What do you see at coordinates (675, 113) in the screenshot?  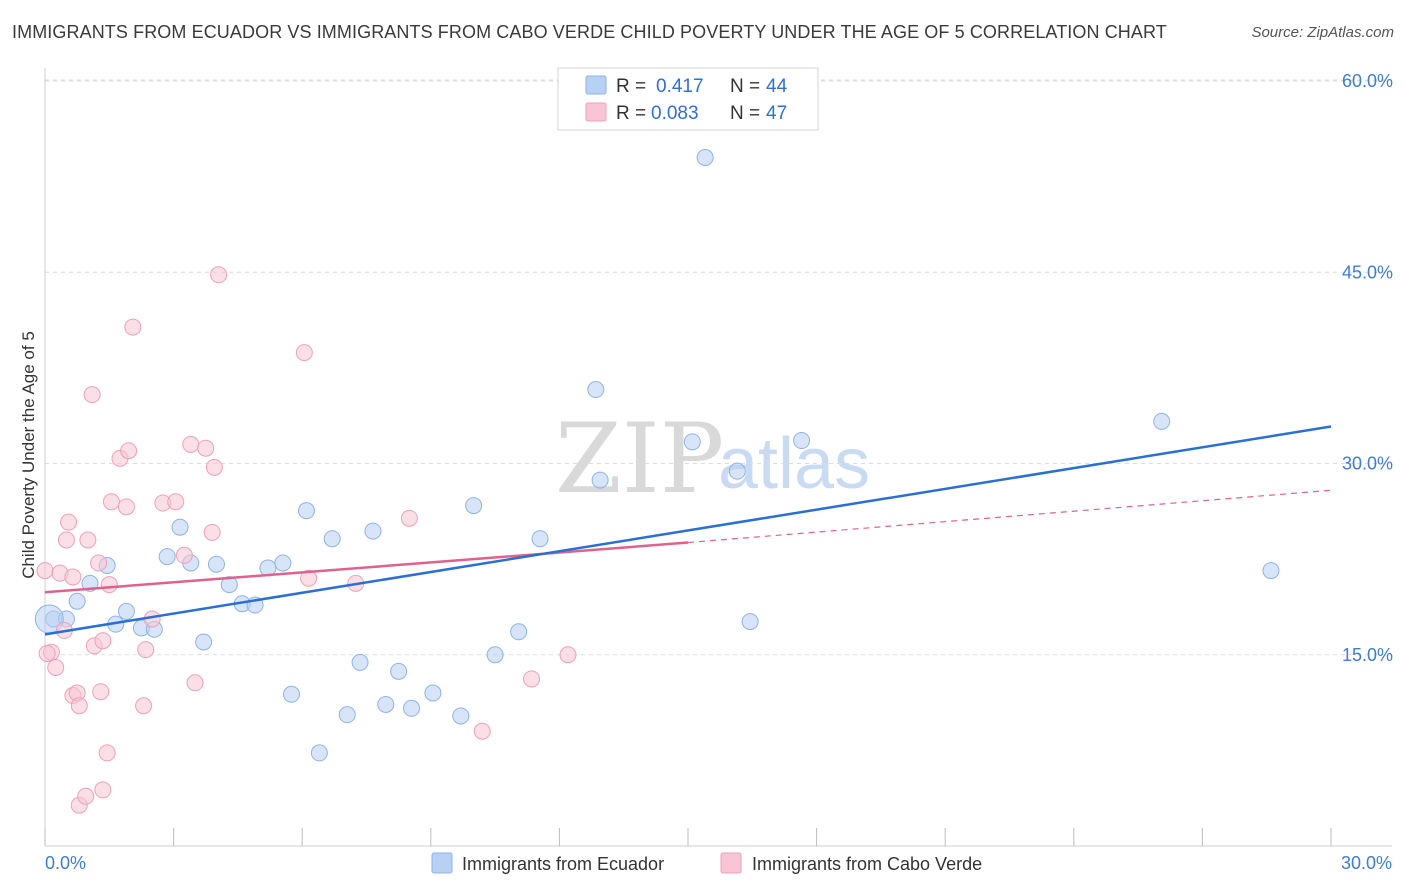 I see `legend-r-value-caboverde: 0.083` at bounding box center [675, 113].